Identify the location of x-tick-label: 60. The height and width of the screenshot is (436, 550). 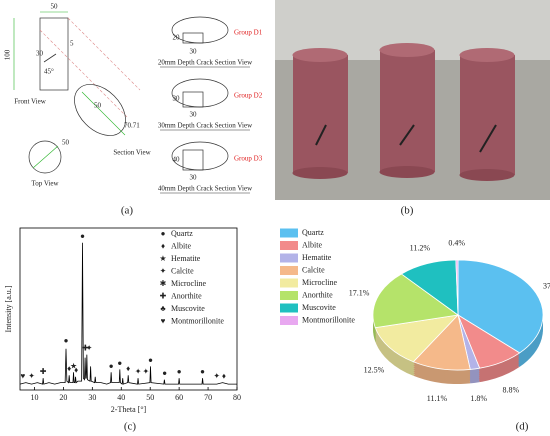
(179, 397).